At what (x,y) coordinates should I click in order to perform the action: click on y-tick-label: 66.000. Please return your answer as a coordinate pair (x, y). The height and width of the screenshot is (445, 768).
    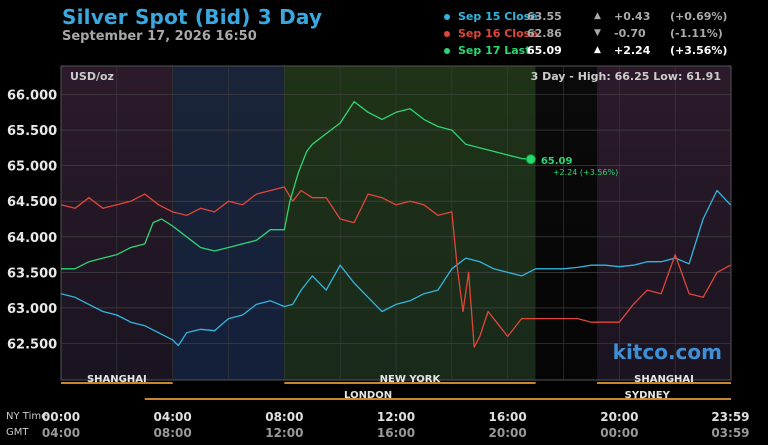
    Looking at the image, I should click on (32, 96).